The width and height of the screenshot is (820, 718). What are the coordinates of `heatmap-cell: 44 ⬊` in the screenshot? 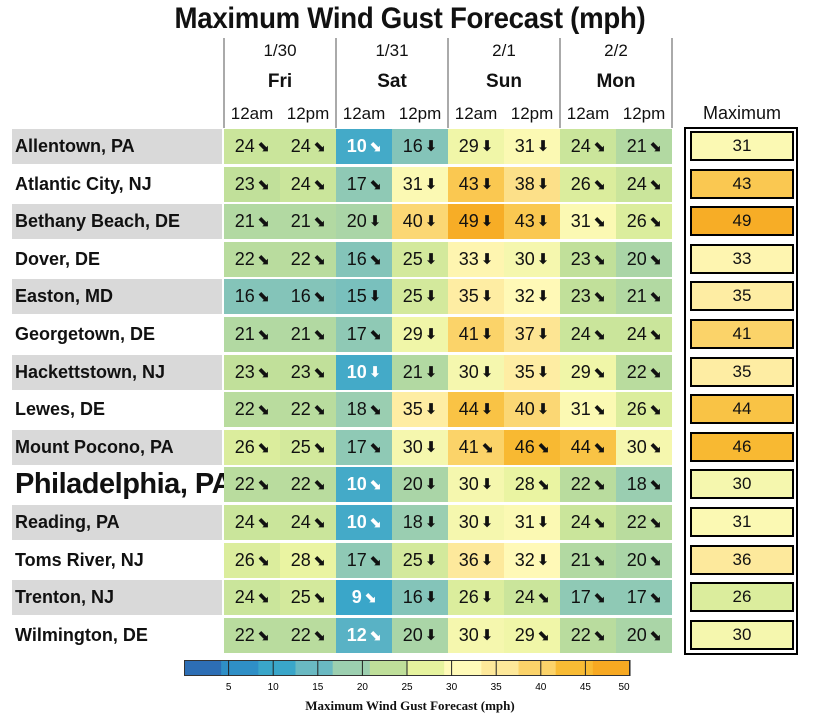 It's located at (588, 447).